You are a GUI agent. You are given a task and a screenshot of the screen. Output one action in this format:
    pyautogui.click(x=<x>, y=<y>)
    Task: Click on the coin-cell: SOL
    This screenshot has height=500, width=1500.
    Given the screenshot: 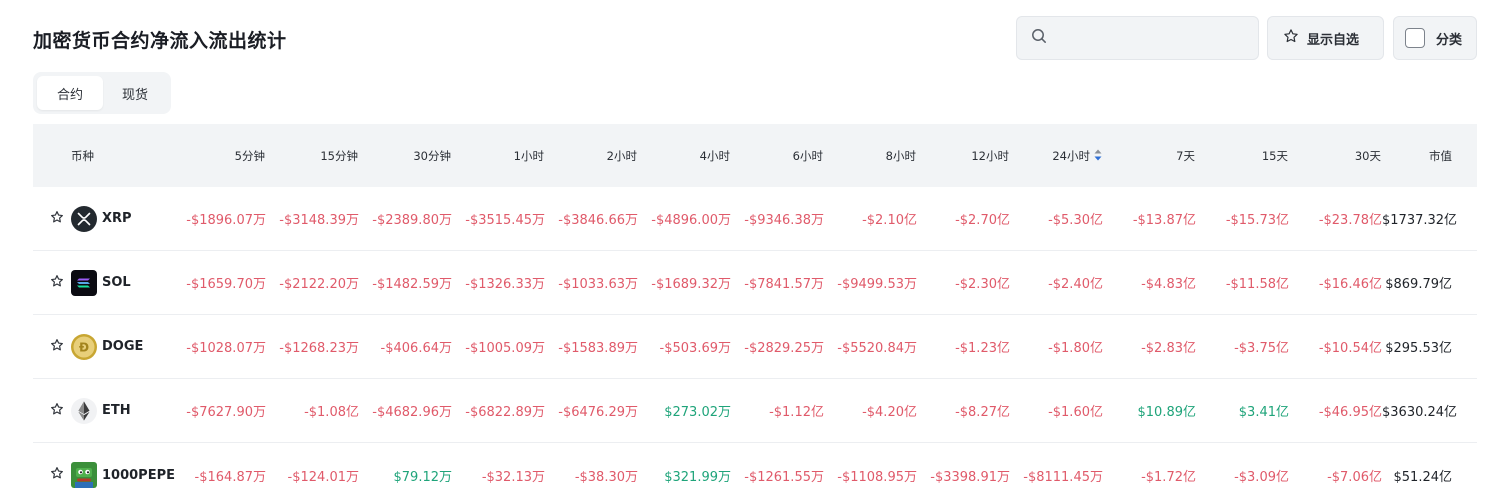 What is the action you would take?
    pyautogui.click(x=103, y=282)
    